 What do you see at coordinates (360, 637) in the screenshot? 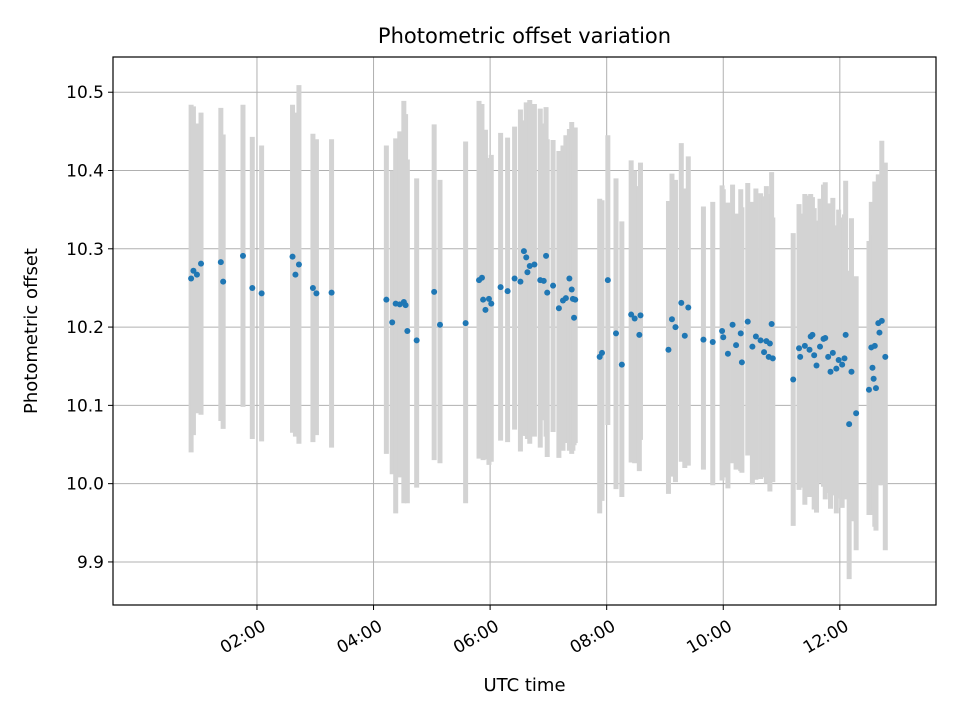
I see `x-tick-label: 04:00` at bounding box center [360, 637].